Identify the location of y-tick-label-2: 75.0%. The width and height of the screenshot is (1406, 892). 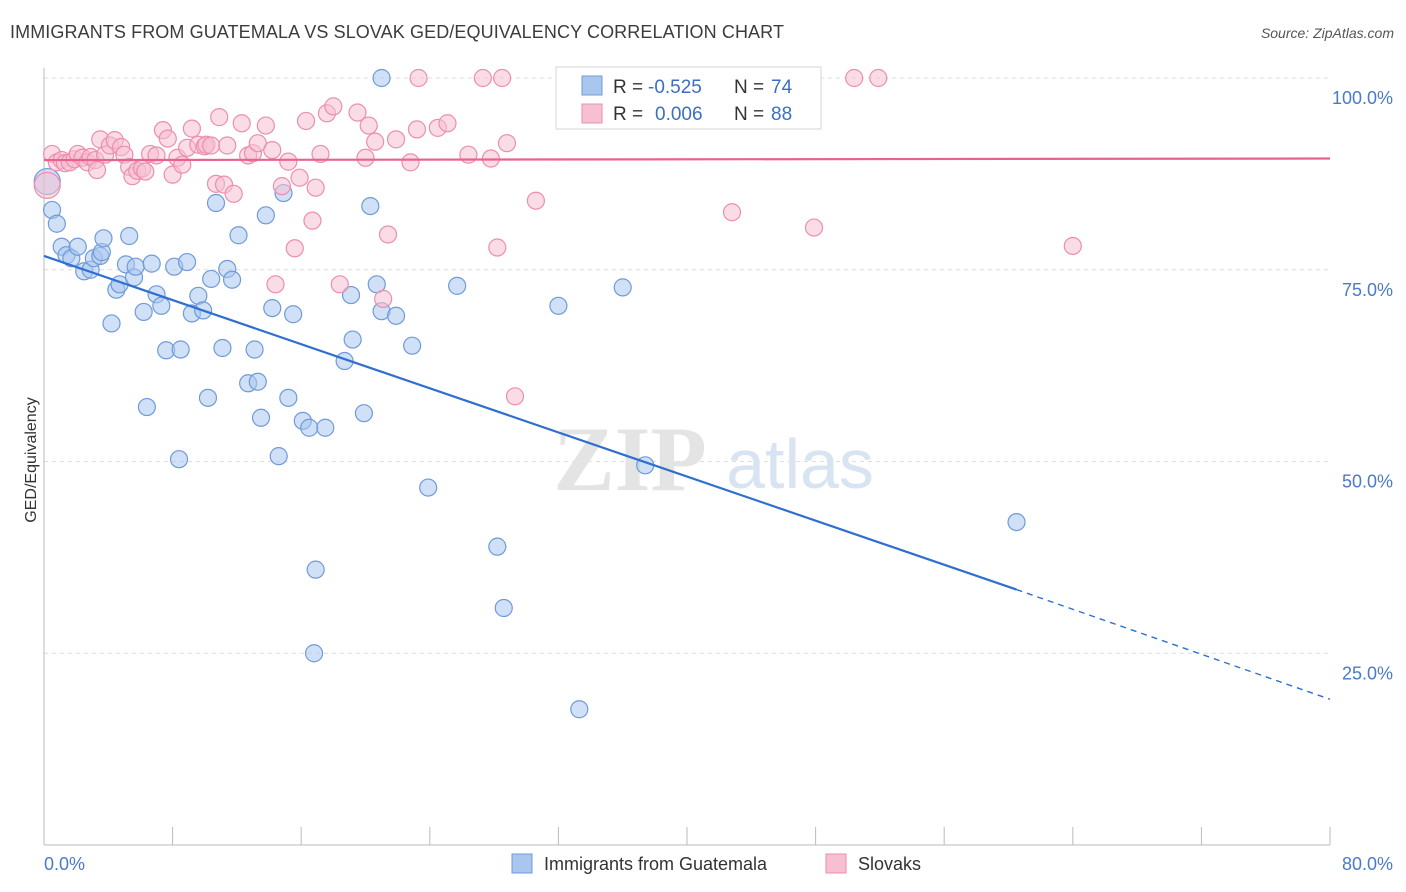
(1367, 290).